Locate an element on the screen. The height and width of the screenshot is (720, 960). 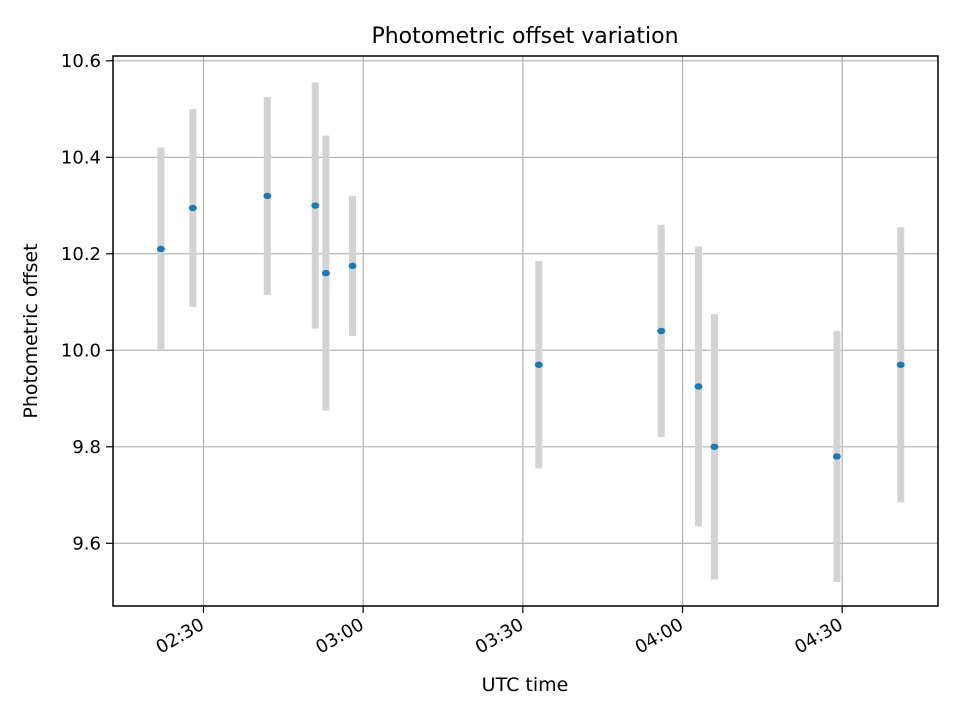
y-axis-label: Photometric offset is located at coordinates (31, 330).